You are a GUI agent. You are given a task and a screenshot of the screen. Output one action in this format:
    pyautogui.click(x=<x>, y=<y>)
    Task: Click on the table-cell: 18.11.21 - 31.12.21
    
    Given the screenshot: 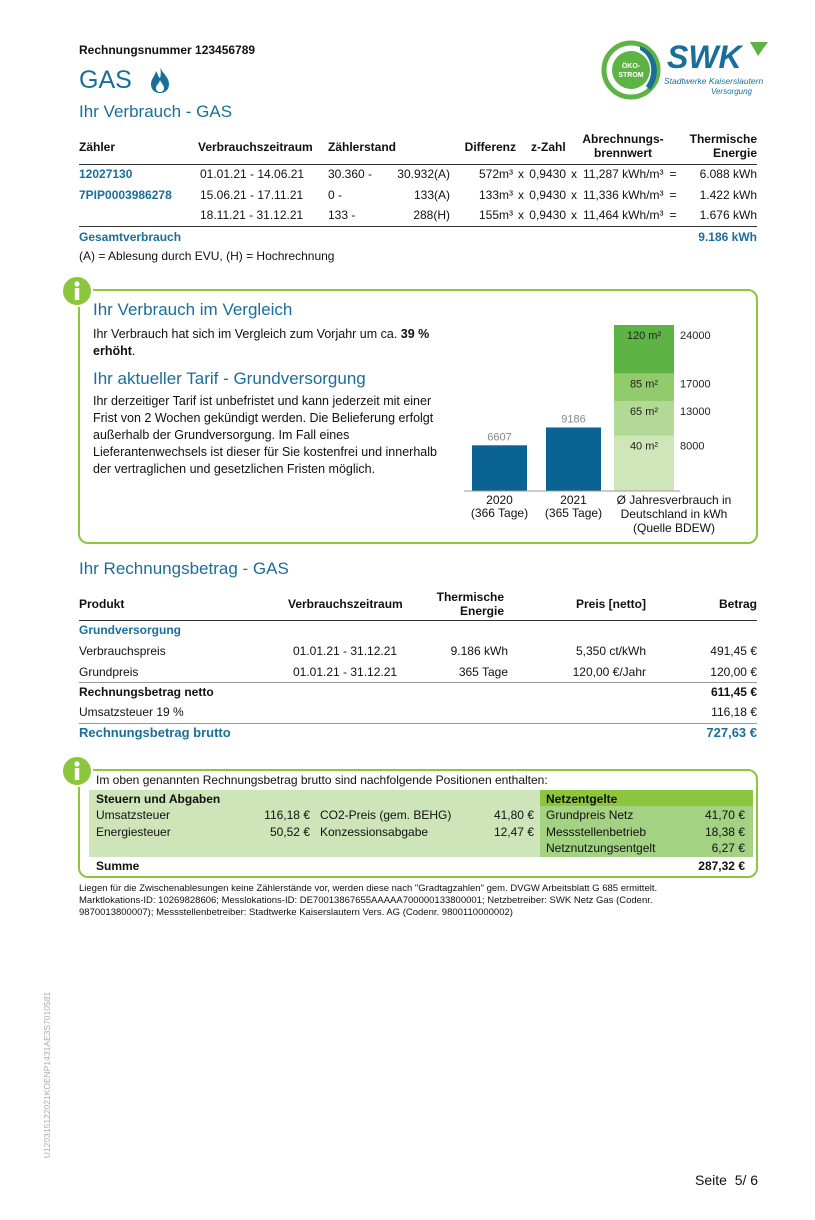 What is the action you would take?
    pyautogui.click(x=252, y=215)
    